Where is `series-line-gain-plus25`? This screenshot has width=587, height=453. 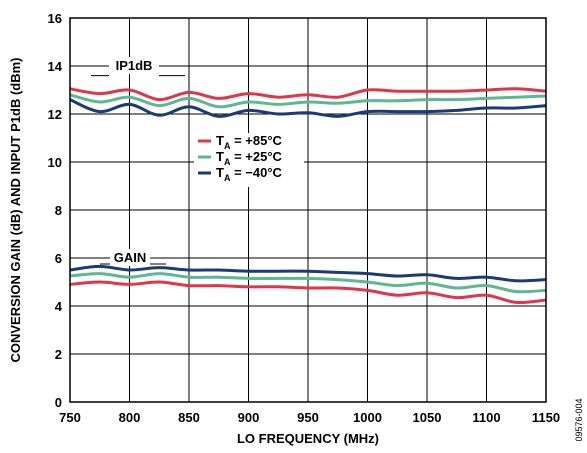 series-line-gain-plus25 is located at coordinates (308, 283).